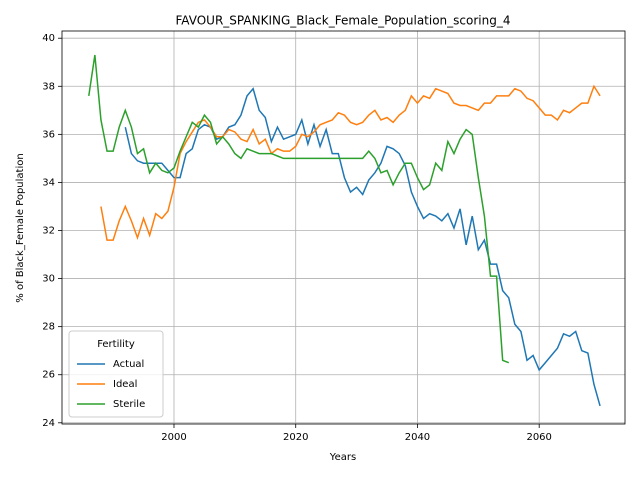 The height and width of the screenshot is (480, 640). I want to click on x-tick-label: 2060, so click(538, 437).